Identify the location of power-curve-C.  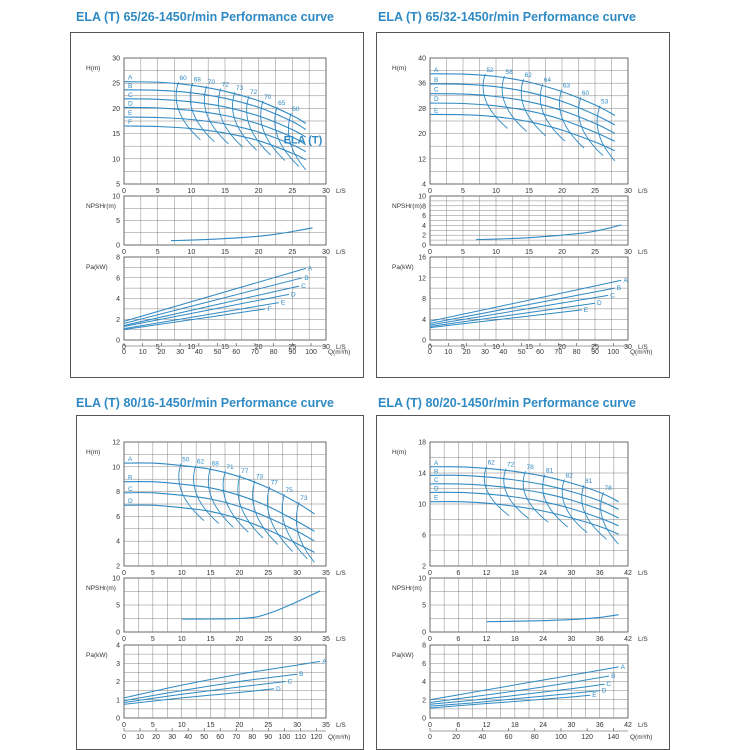
(517, 694).